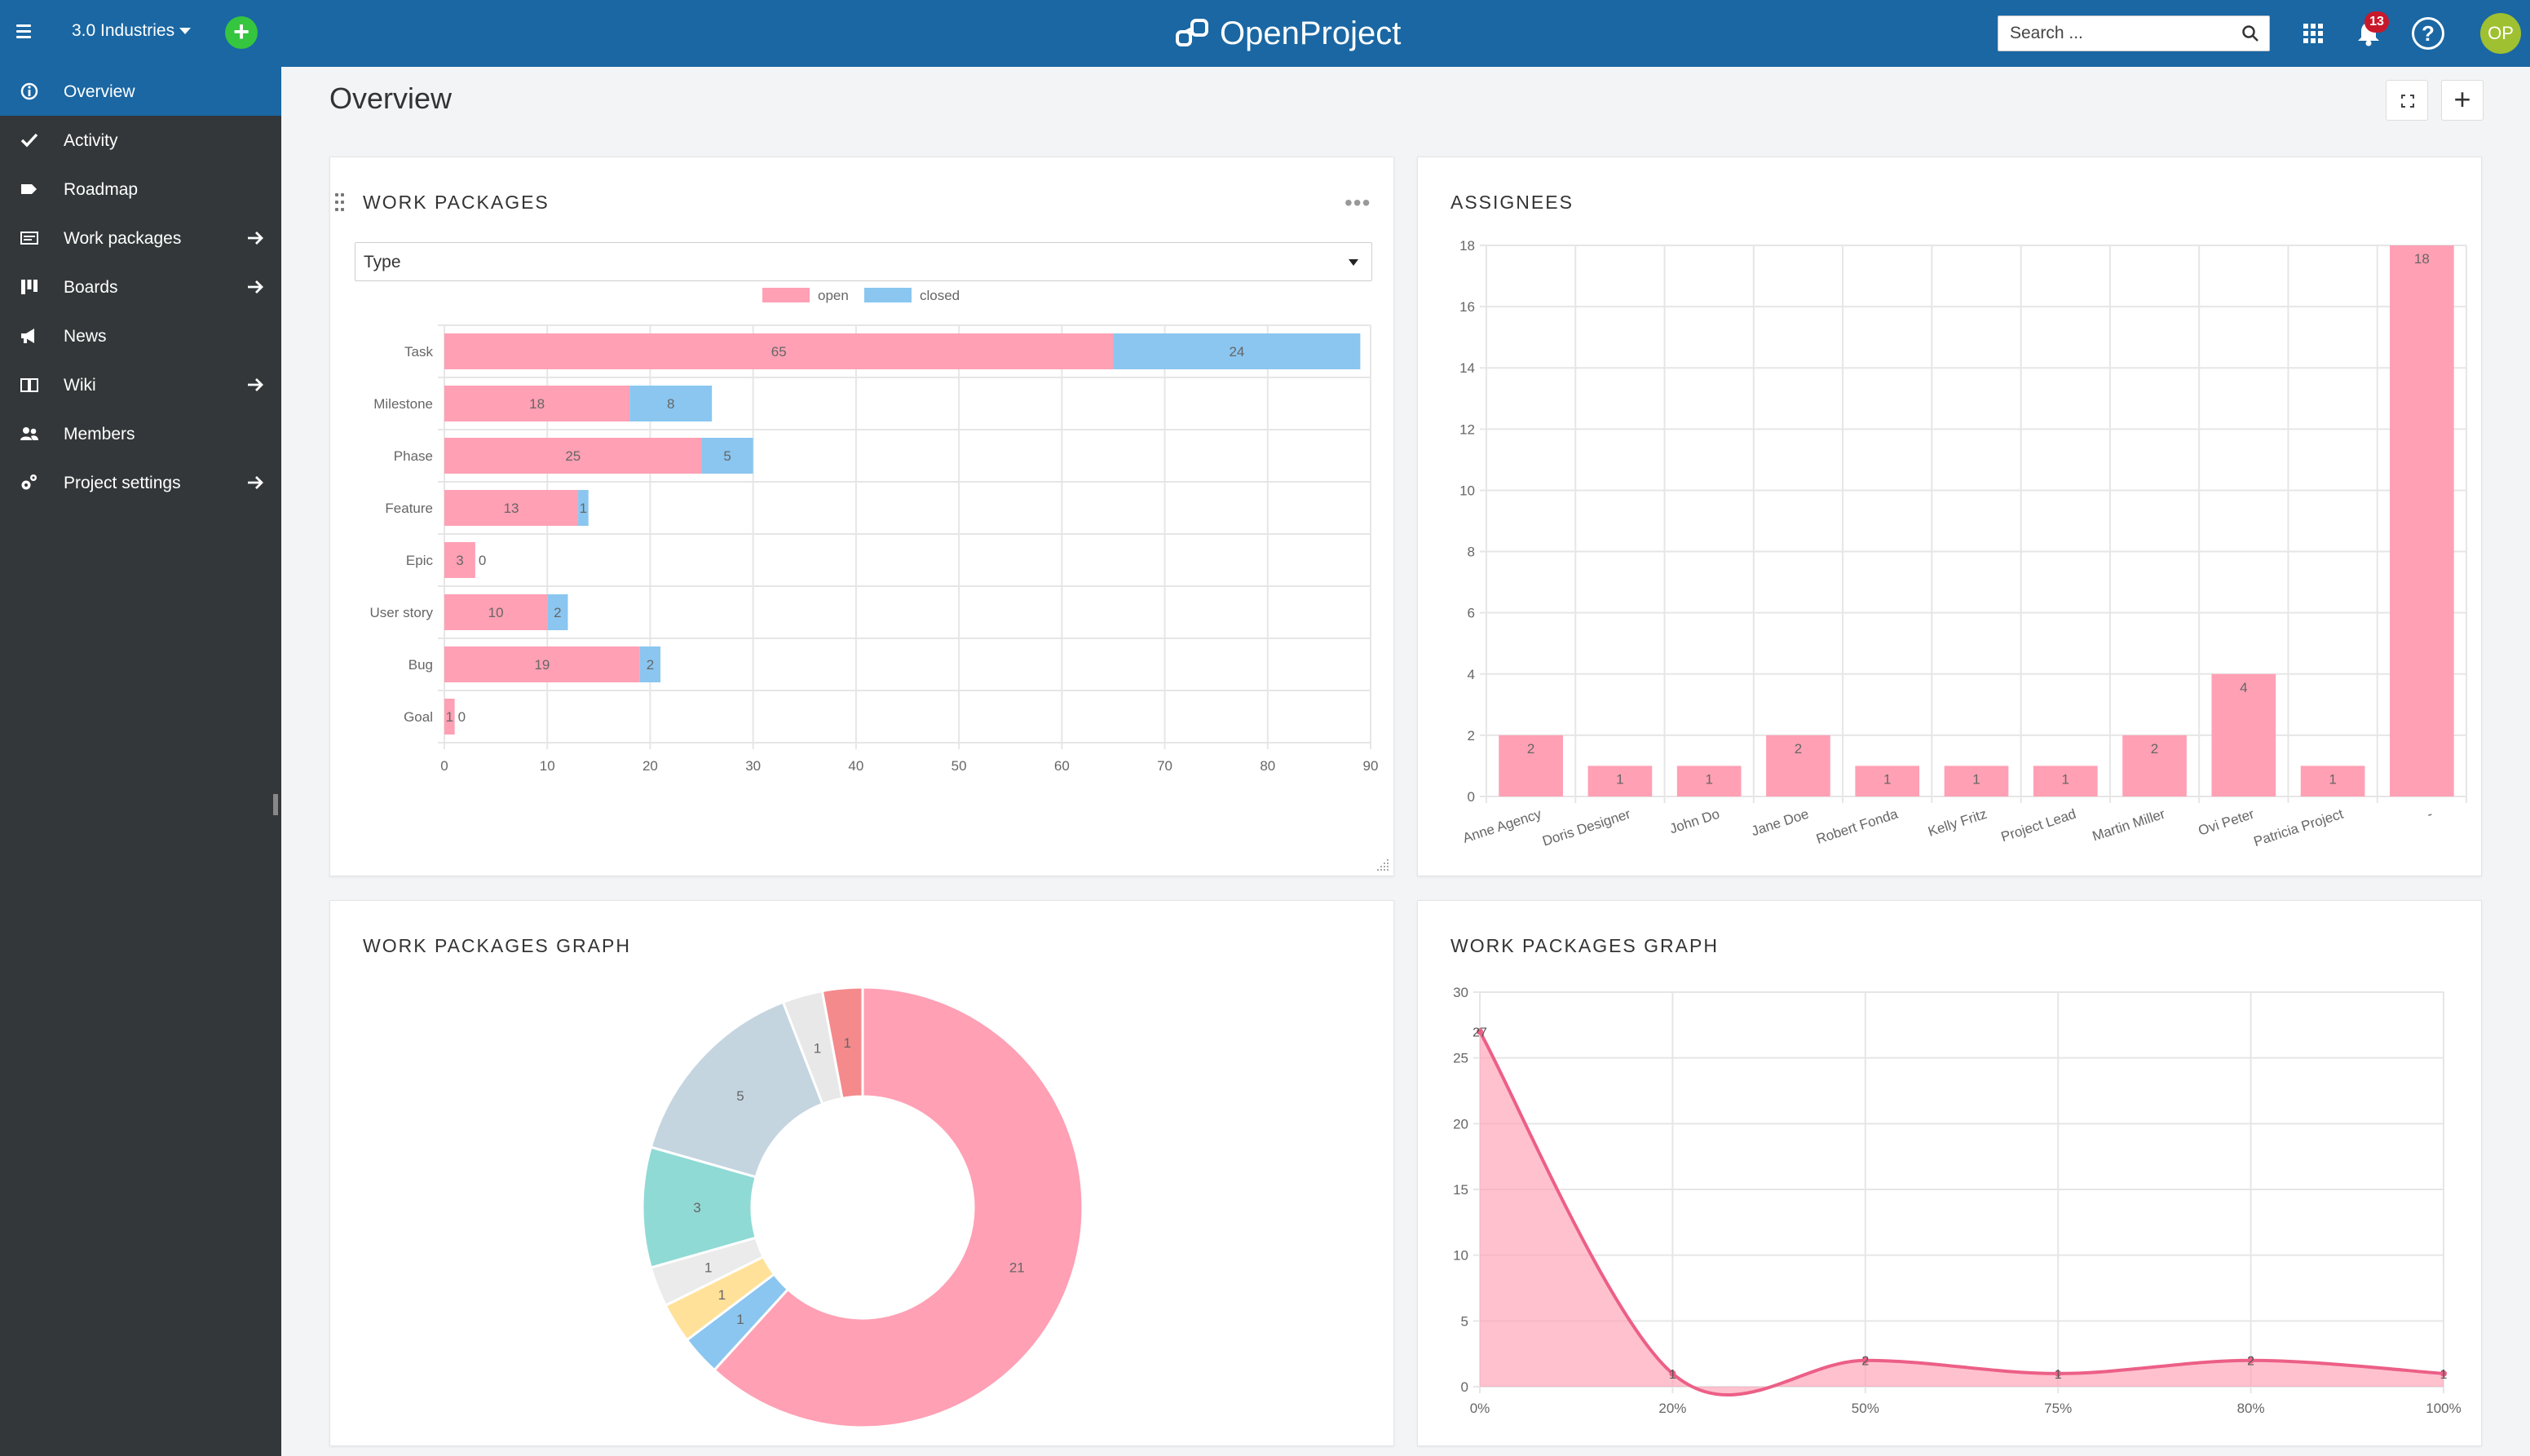 Image resolution: width=2530 pixels, height=1456 pixels. What do you see at coordinates (140, 190) in the screenshot?
I see `sidebar-item-roadmap: Roadmap` at bounding box center [140, 190].